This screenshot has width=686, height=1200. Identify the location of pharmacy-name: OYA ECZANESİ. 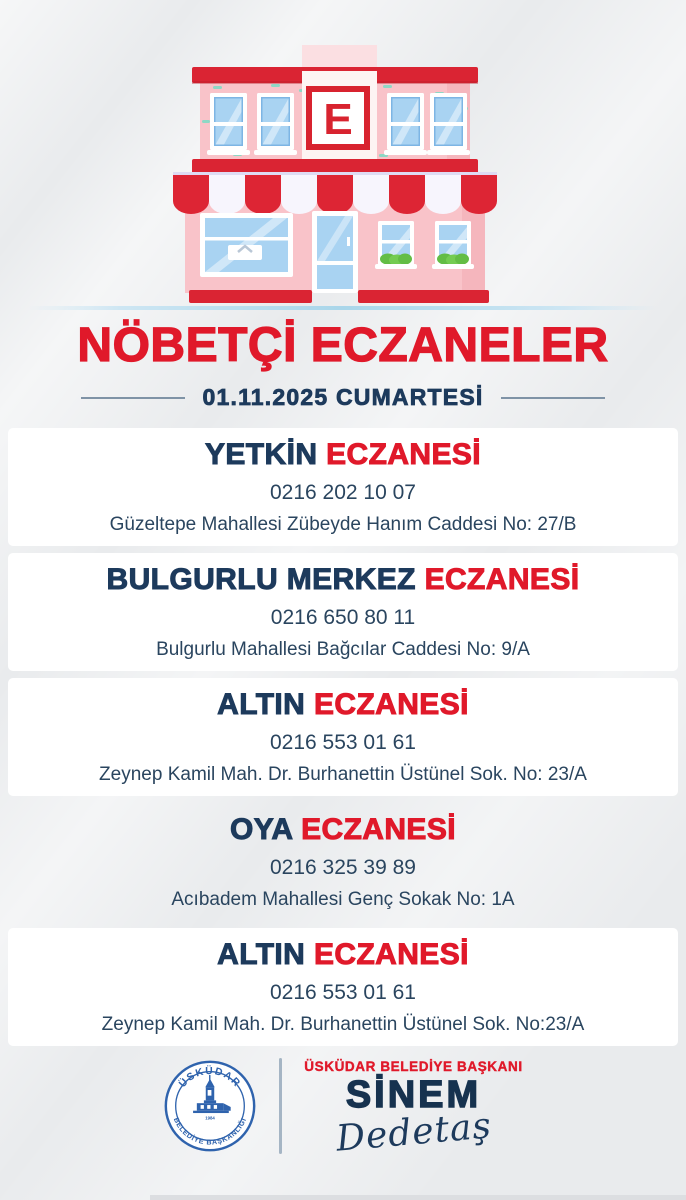
(342, 830).